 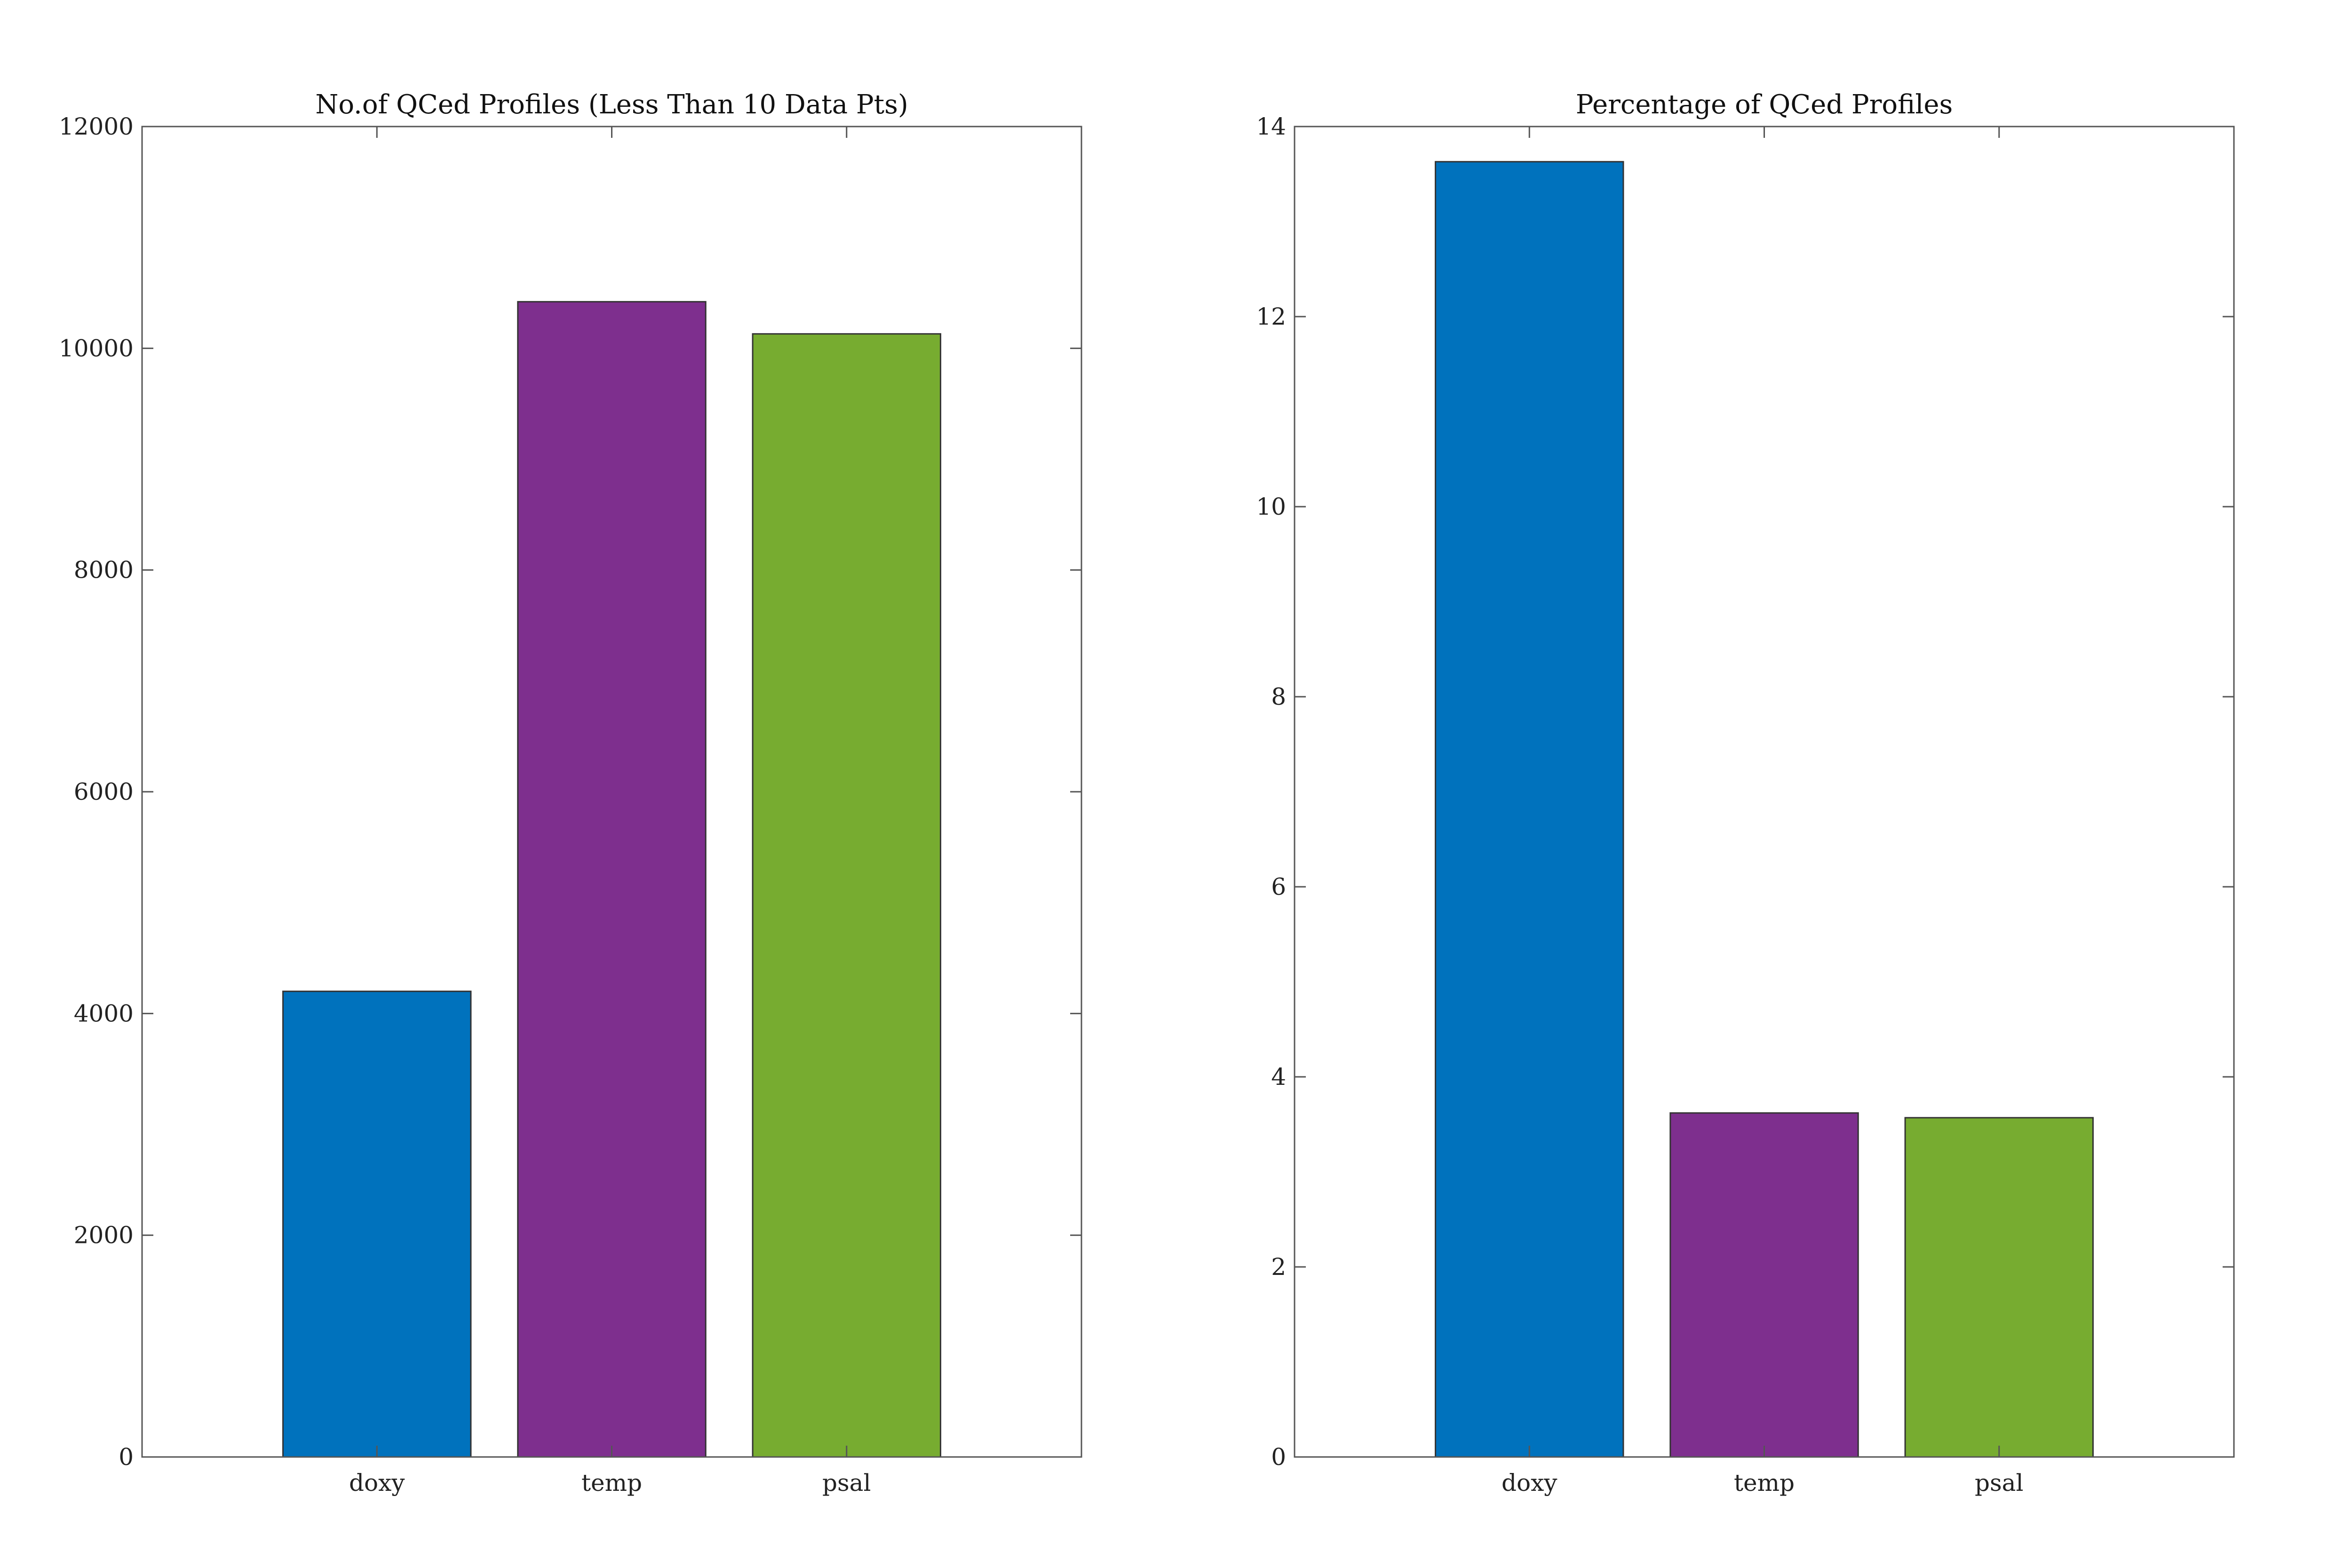 I want to click on y-tick-label: 2, so click(x=1278, y=1267).